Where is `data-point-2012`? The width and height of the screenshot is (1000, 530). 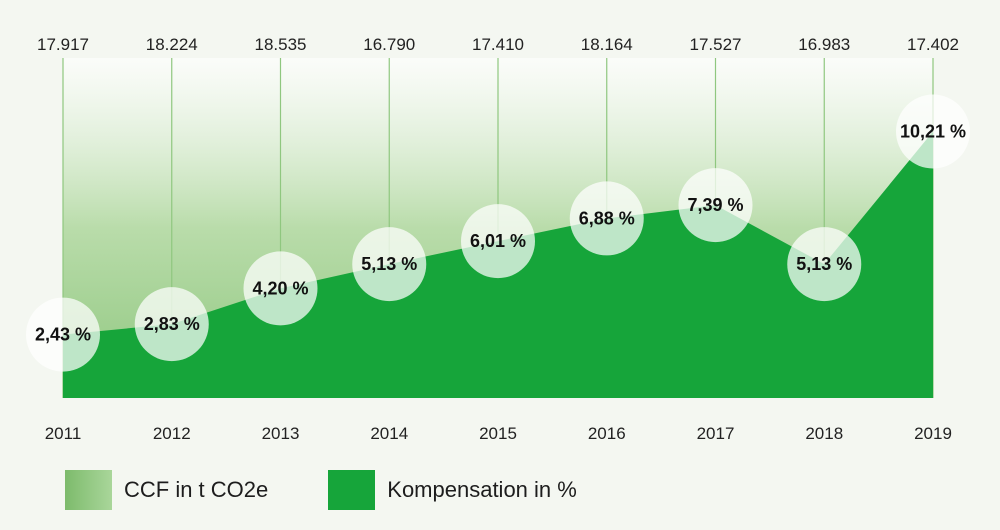 data-point-2012 is located at coordinates (171, 324).